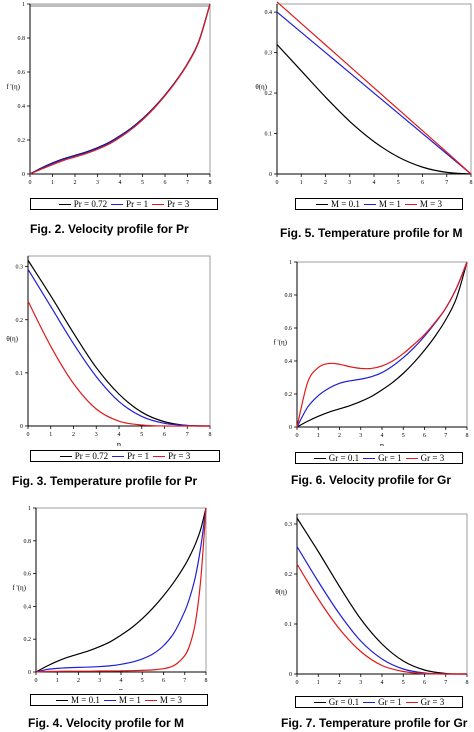  I want to click on legend-fig3: Pr = 0.72 Pr = 1 Pr = 3, so click(125, 456).